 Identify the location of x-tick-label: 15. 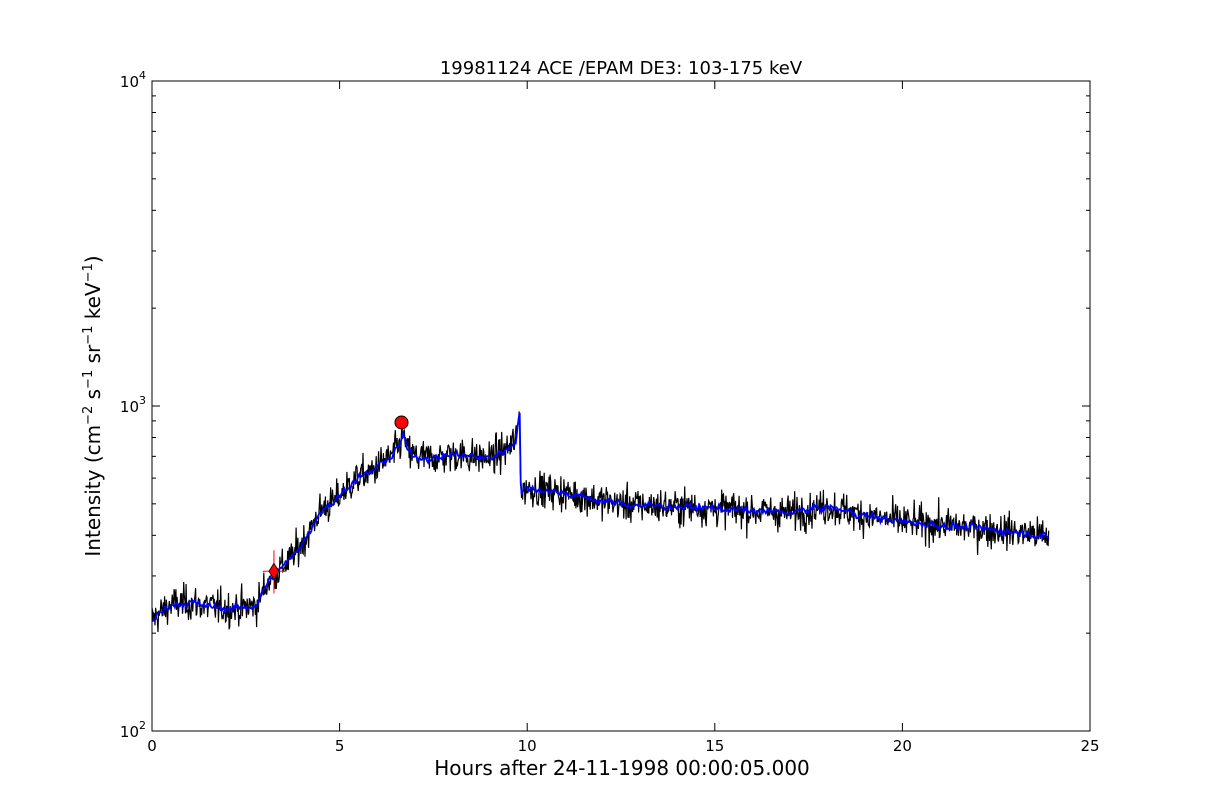
(714, 746).